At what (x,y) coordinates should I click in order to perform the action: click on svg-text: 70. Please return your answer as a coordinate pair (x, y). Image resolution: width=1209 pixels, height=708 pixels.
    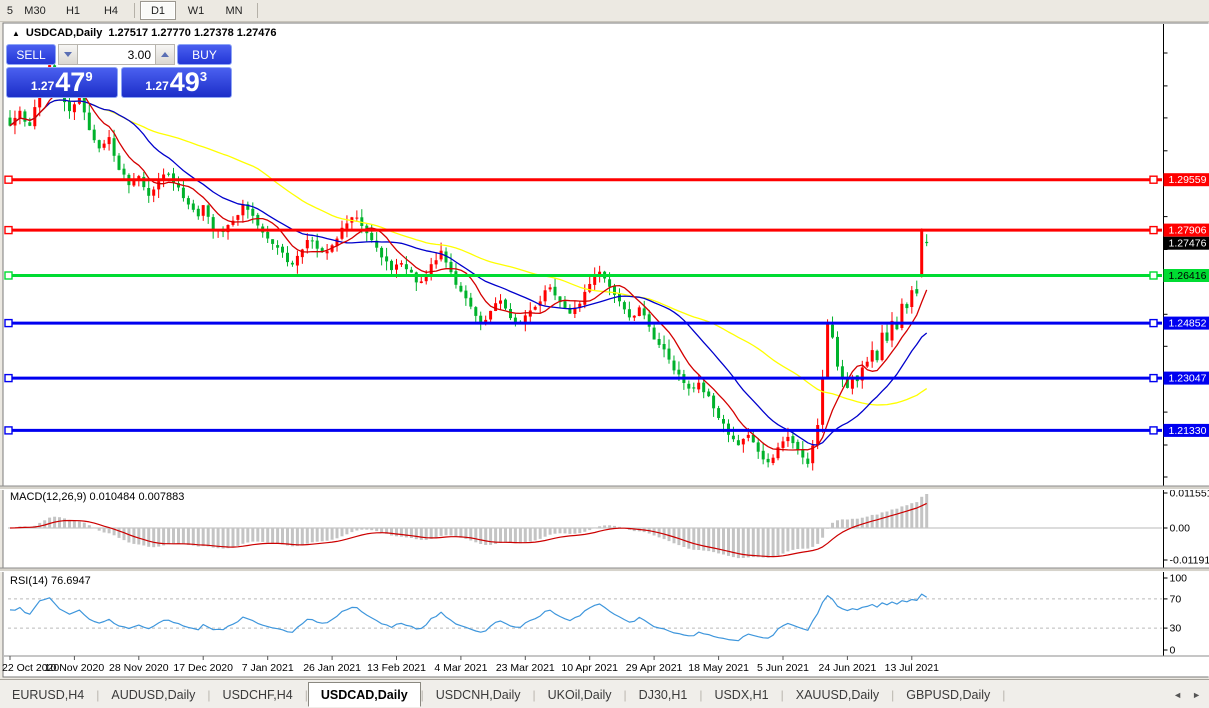
    Looking at the image, I should click on (1176, 599).